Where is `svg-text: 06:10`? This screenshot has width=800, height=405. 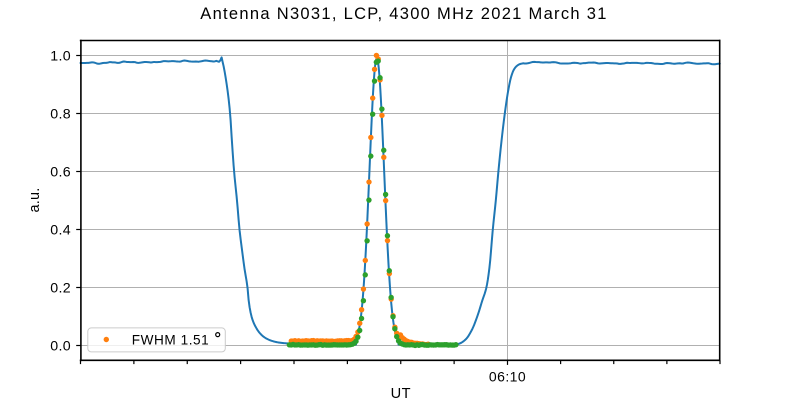 svg-text: 06:10 is located at coordinates (507, 377).